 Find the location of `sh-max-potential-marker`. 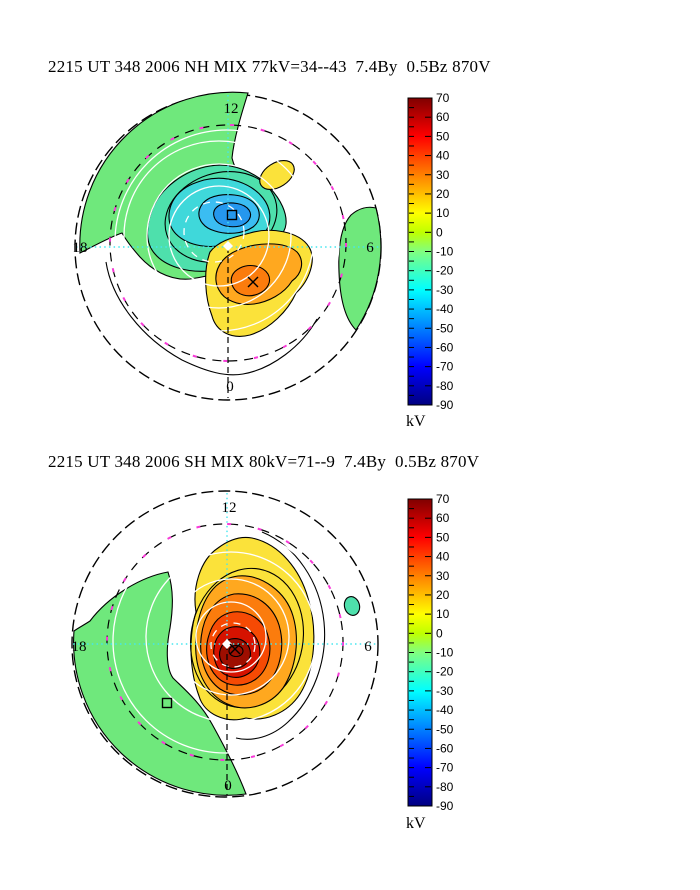

sh-max-potential-marker is located at coordinates (235, 649).